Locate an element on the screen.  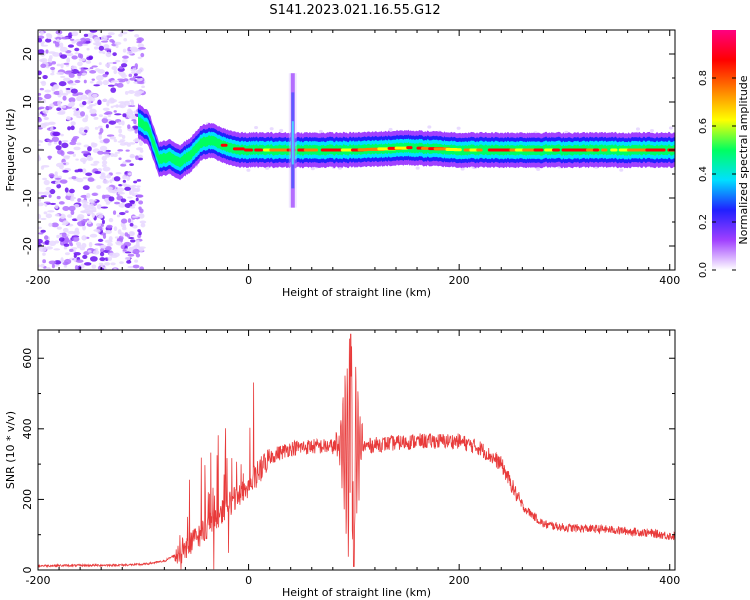
ridge-band is located at coordinates (406, 141).